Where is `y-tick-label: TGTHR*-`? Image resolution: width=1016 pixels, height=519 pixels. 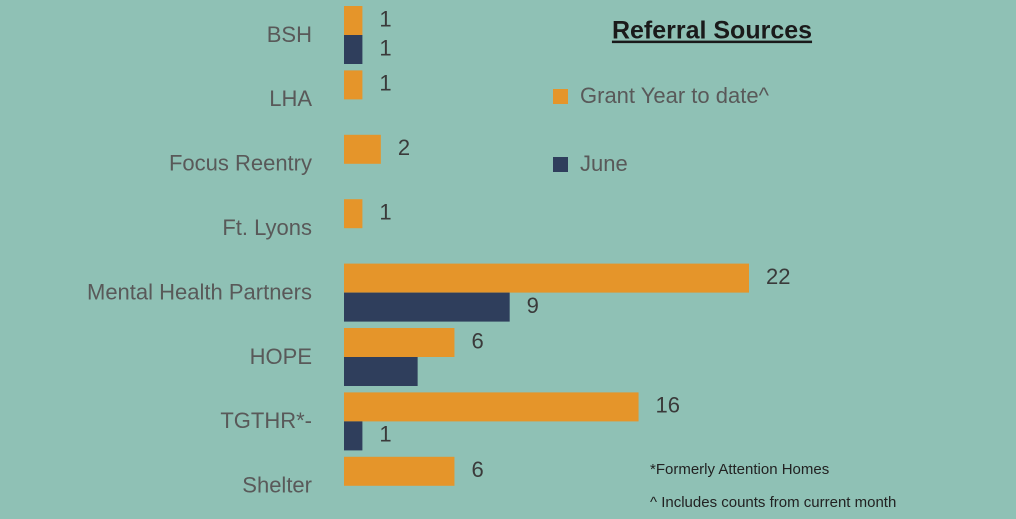
y-tick-label: TGTHR*- is located at coordinates (266, 420).